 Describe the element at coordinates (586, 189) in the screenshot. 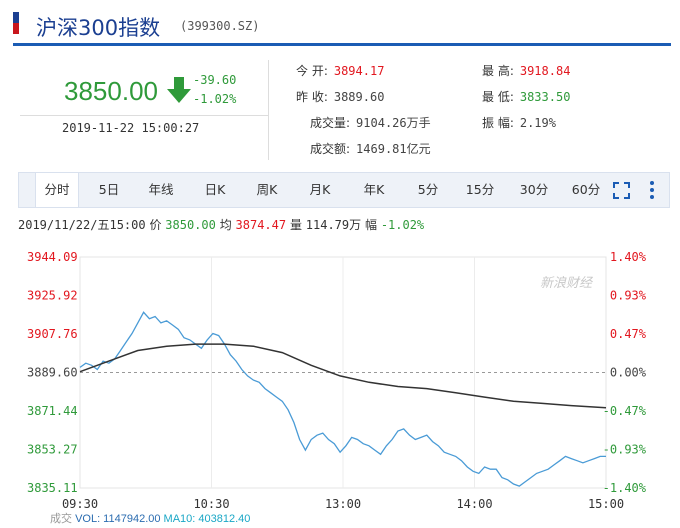

I see `tab-60min: 60分` at that location.